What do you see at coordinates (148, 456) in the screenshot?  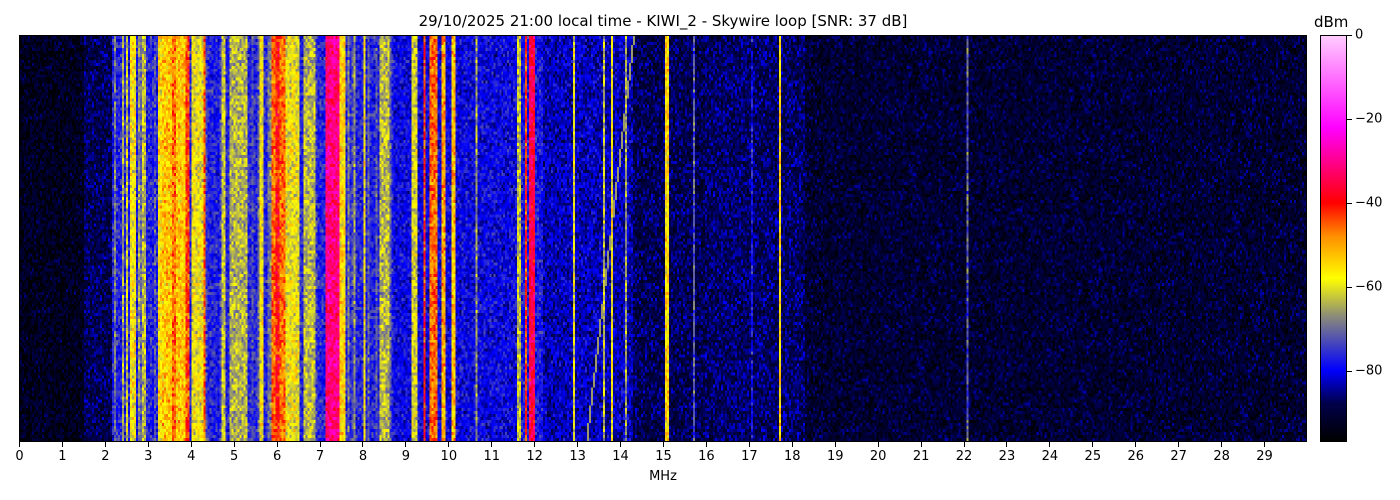 I see `x-tick-label: 3` at bounding box center [148, 456].